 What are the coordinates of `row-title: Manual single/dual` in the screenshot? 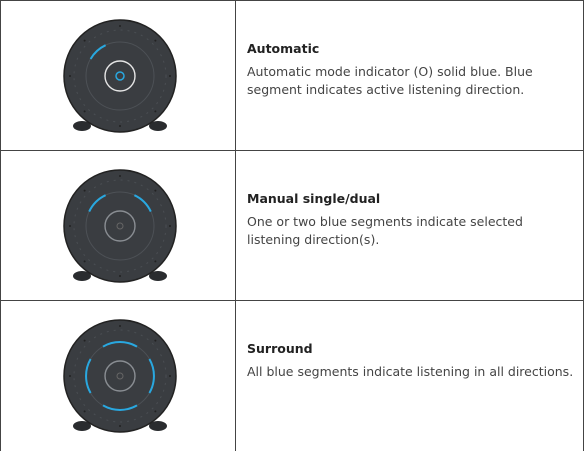 It's located at (314, 198).